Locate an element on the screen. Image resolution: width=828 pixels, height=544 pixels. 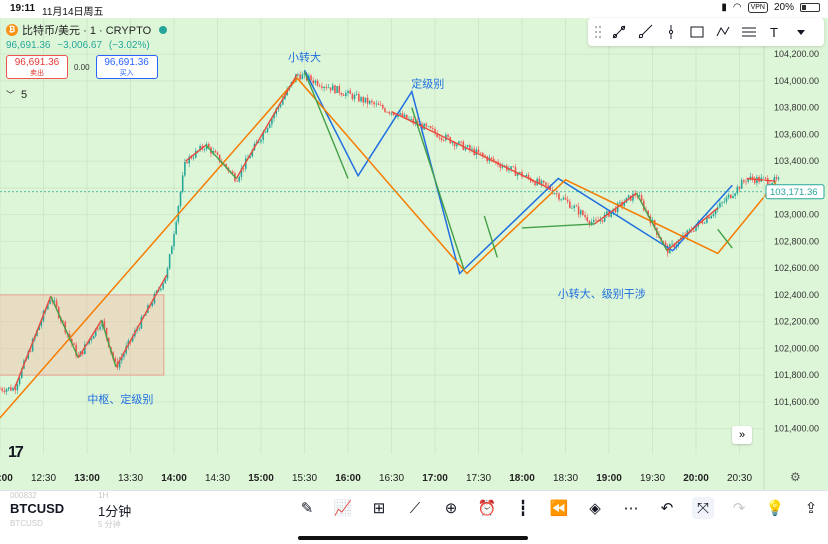
add-icon: ⊕ is located at coordinates (451, 508).